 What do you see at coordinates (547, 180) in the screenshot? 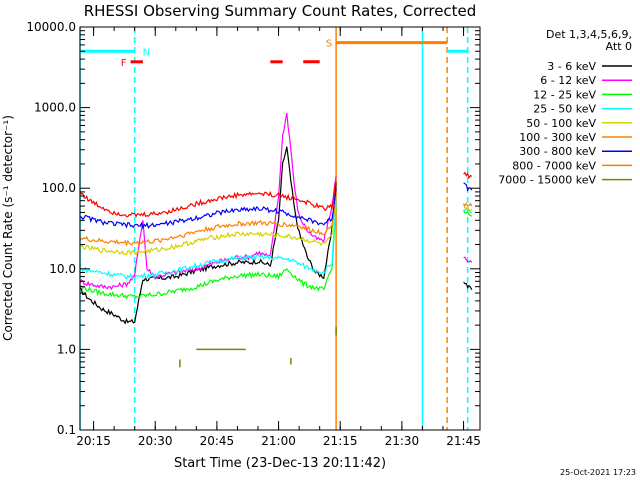
I see `legend-label: 7000 - 15000 keV` at bounding box center [547, 180].